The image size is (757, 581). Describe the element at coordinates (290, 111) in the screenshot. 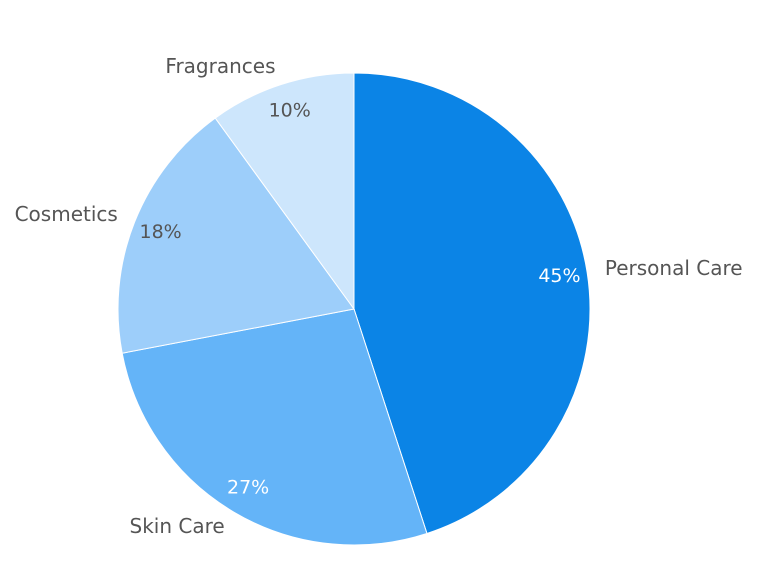

I see `pct-label-fragrances: 10%` at that location.